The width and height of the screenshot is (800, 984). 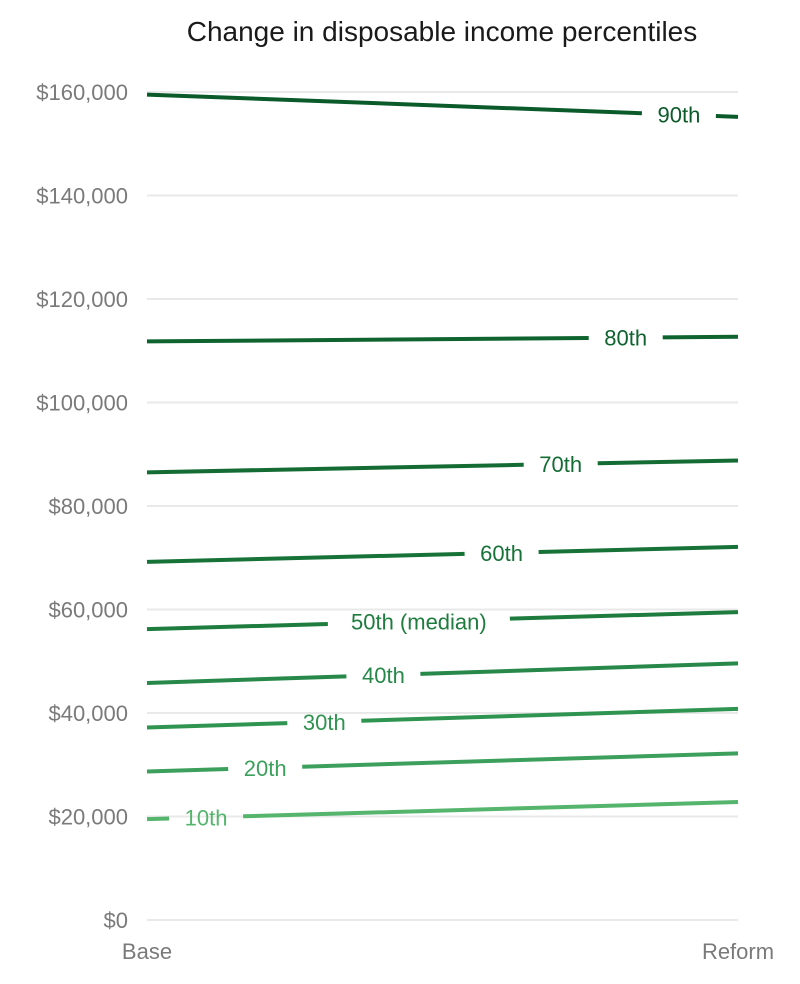 What do you see at coordinates (82, 299) in the screenshot?
I see `y-tick-label: $120,000` at bounding box center [82, 299].